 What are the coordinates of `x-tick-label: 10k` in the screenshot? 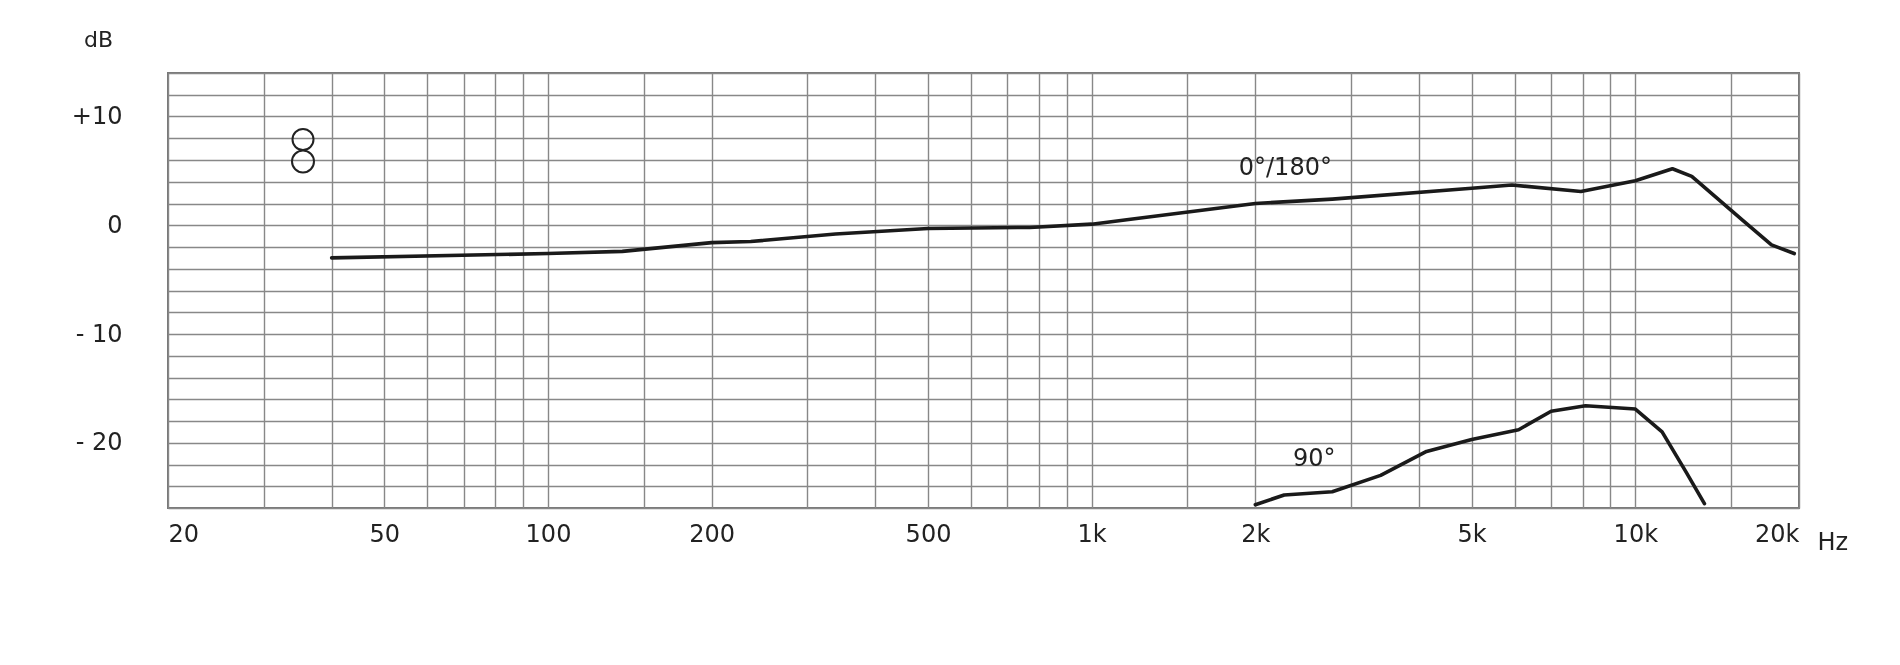 It's located at (1636, 533).